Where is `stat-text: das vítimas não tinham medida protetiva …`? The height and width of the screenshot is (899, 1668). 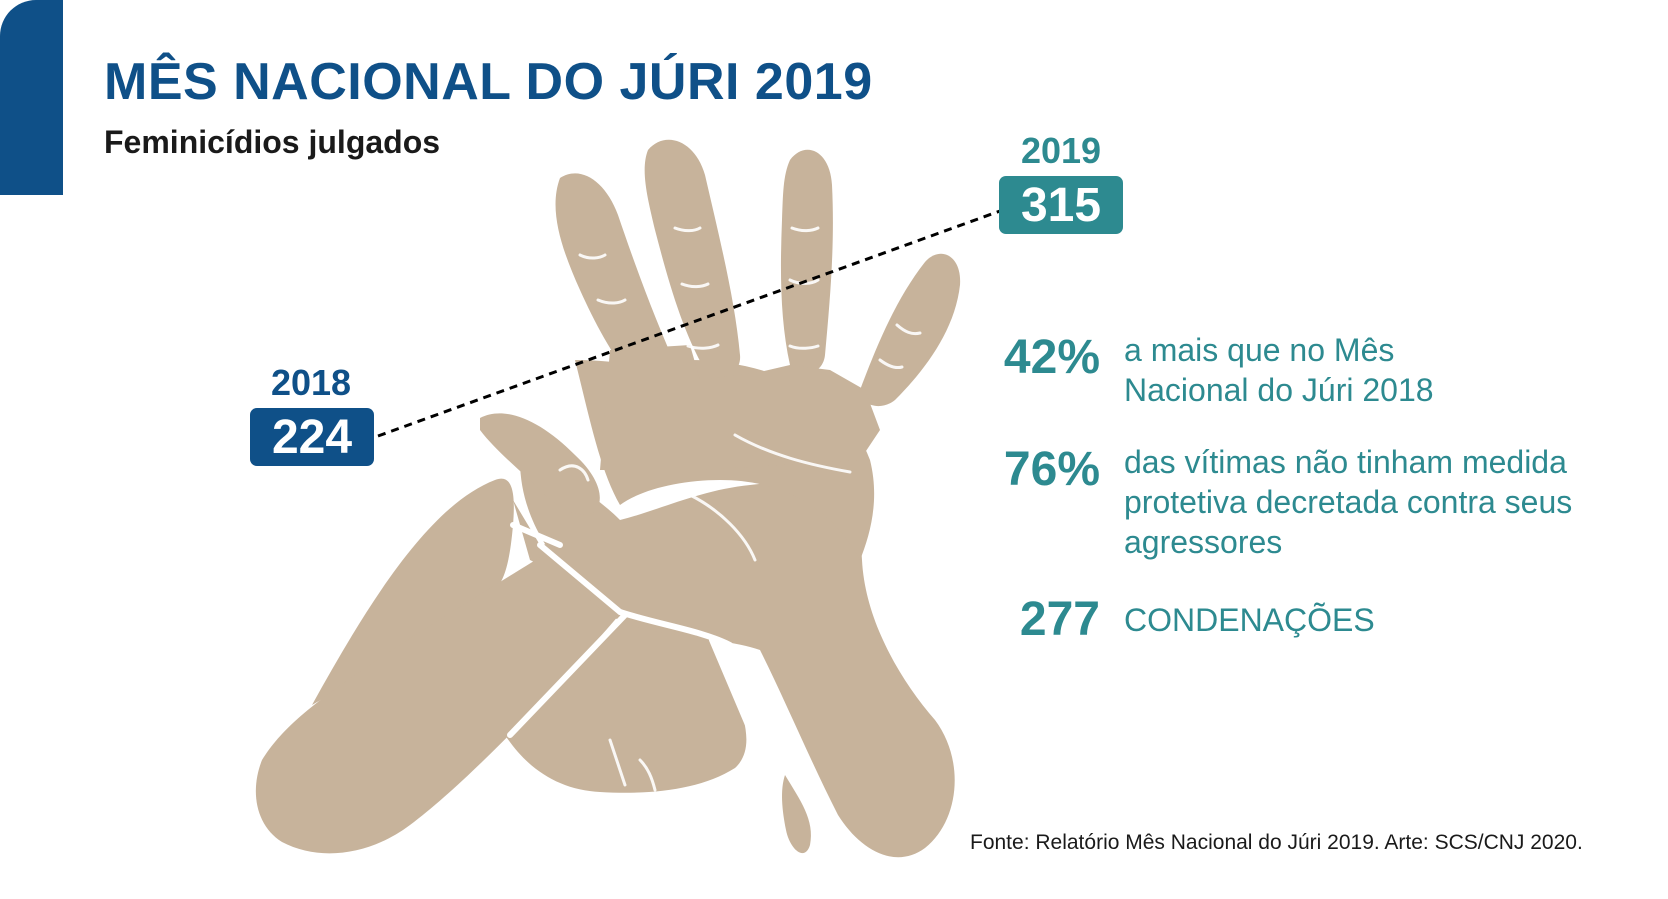
stat-text: das vítimas não tinham medida protetiva … is located at coordinates (1348, 502).